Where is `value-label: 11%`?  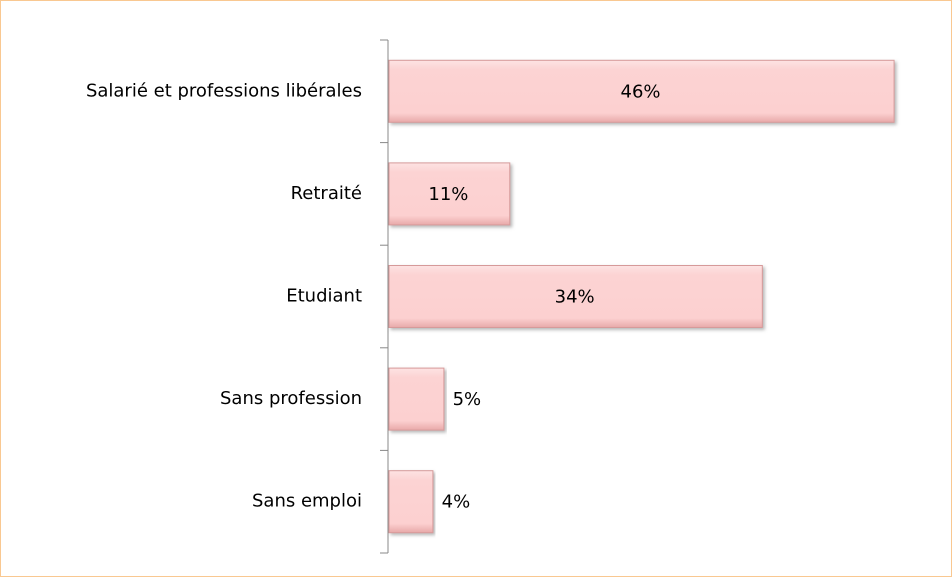 value-label: 11% is located at coordinates (448, 194).